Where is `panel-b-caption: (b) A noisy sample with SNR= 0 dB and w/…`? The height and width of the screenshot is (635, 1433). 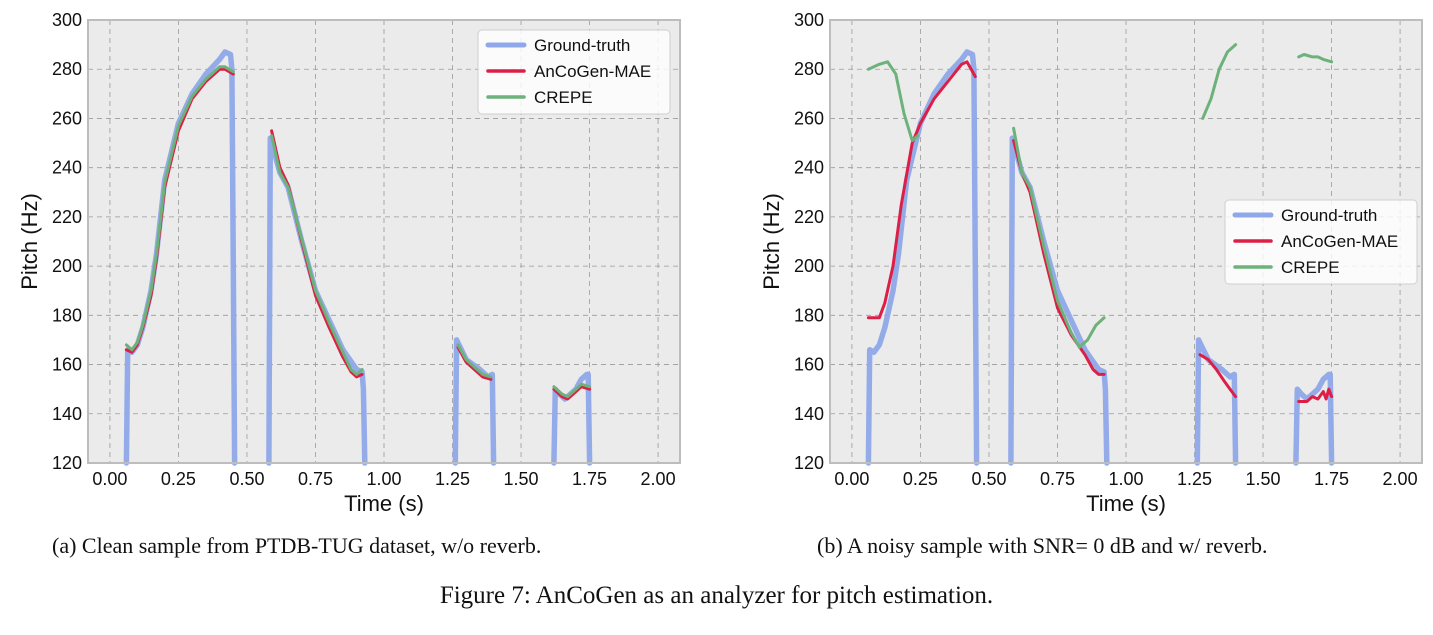 panel-b-caption: (b) A noisy sample with SNR= 0 dB and w/… is located at coordinates (1042, 545).